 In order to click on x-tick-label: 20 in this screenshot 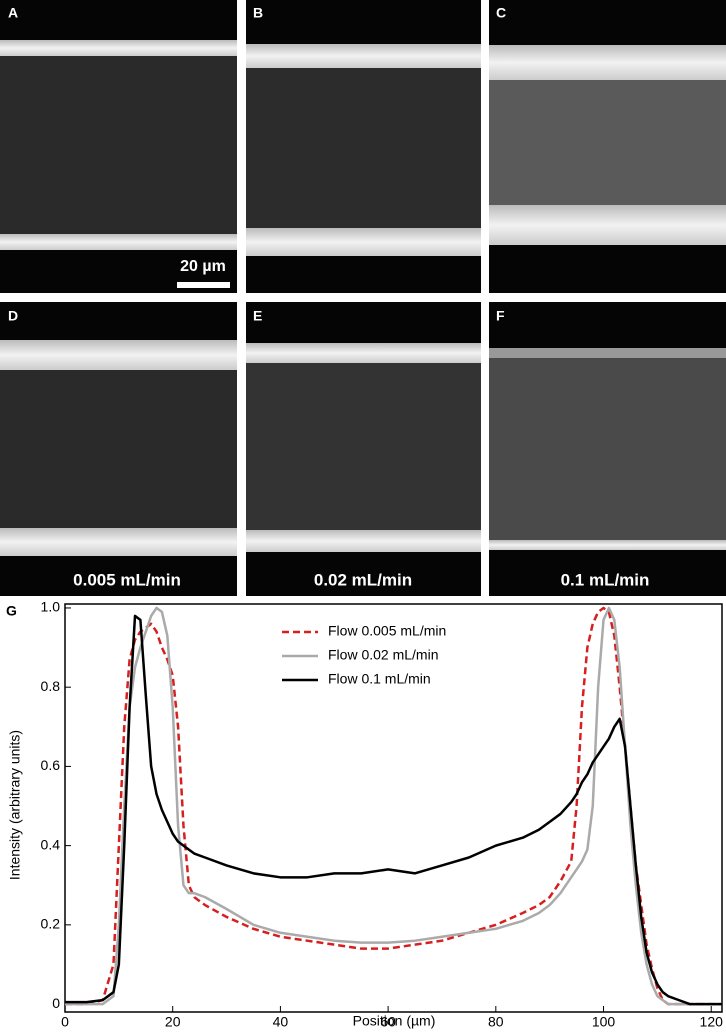, I will do `click(173, 1022)`.